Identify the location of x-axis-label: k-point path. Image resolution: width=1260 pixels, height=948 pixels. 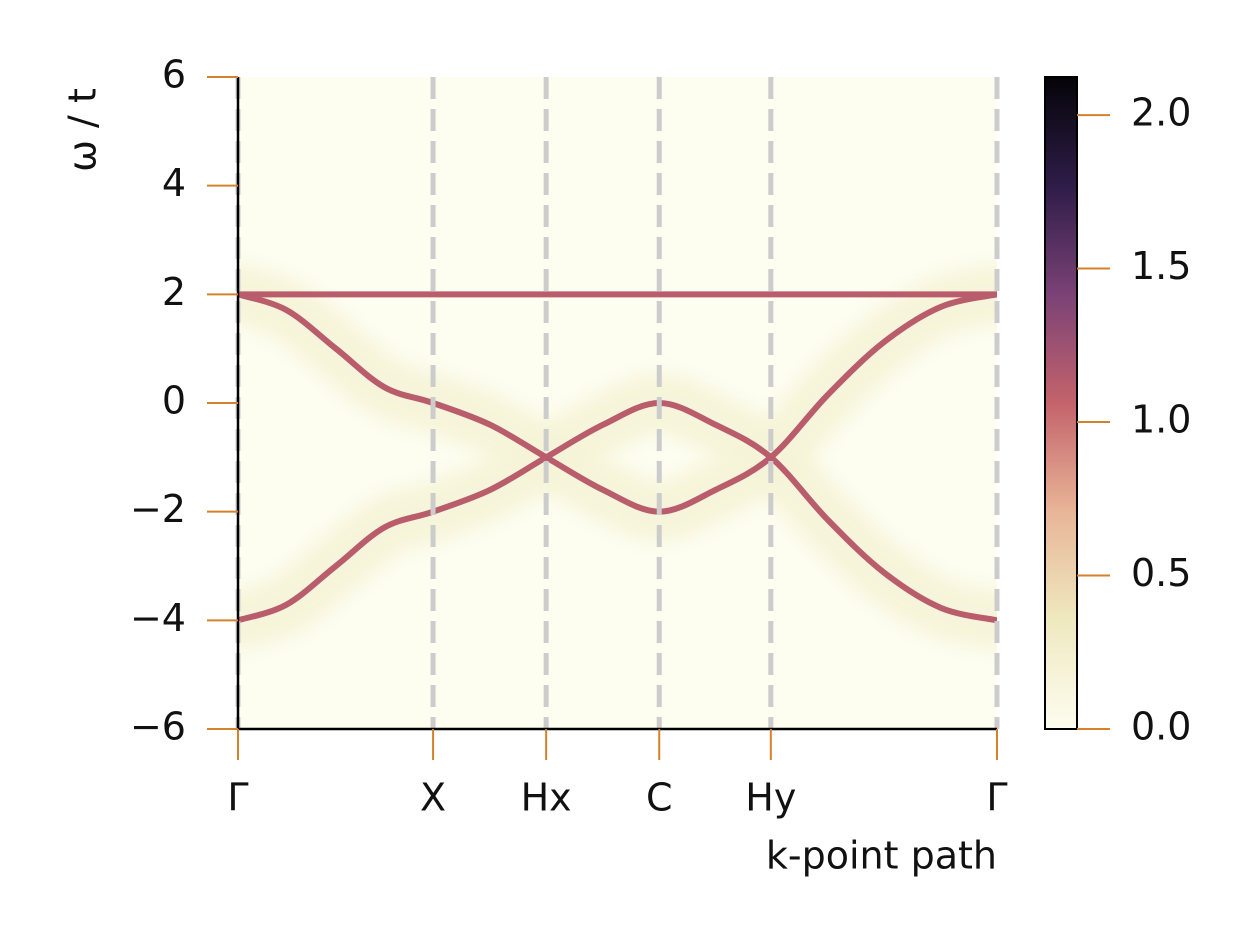
(881, 856).